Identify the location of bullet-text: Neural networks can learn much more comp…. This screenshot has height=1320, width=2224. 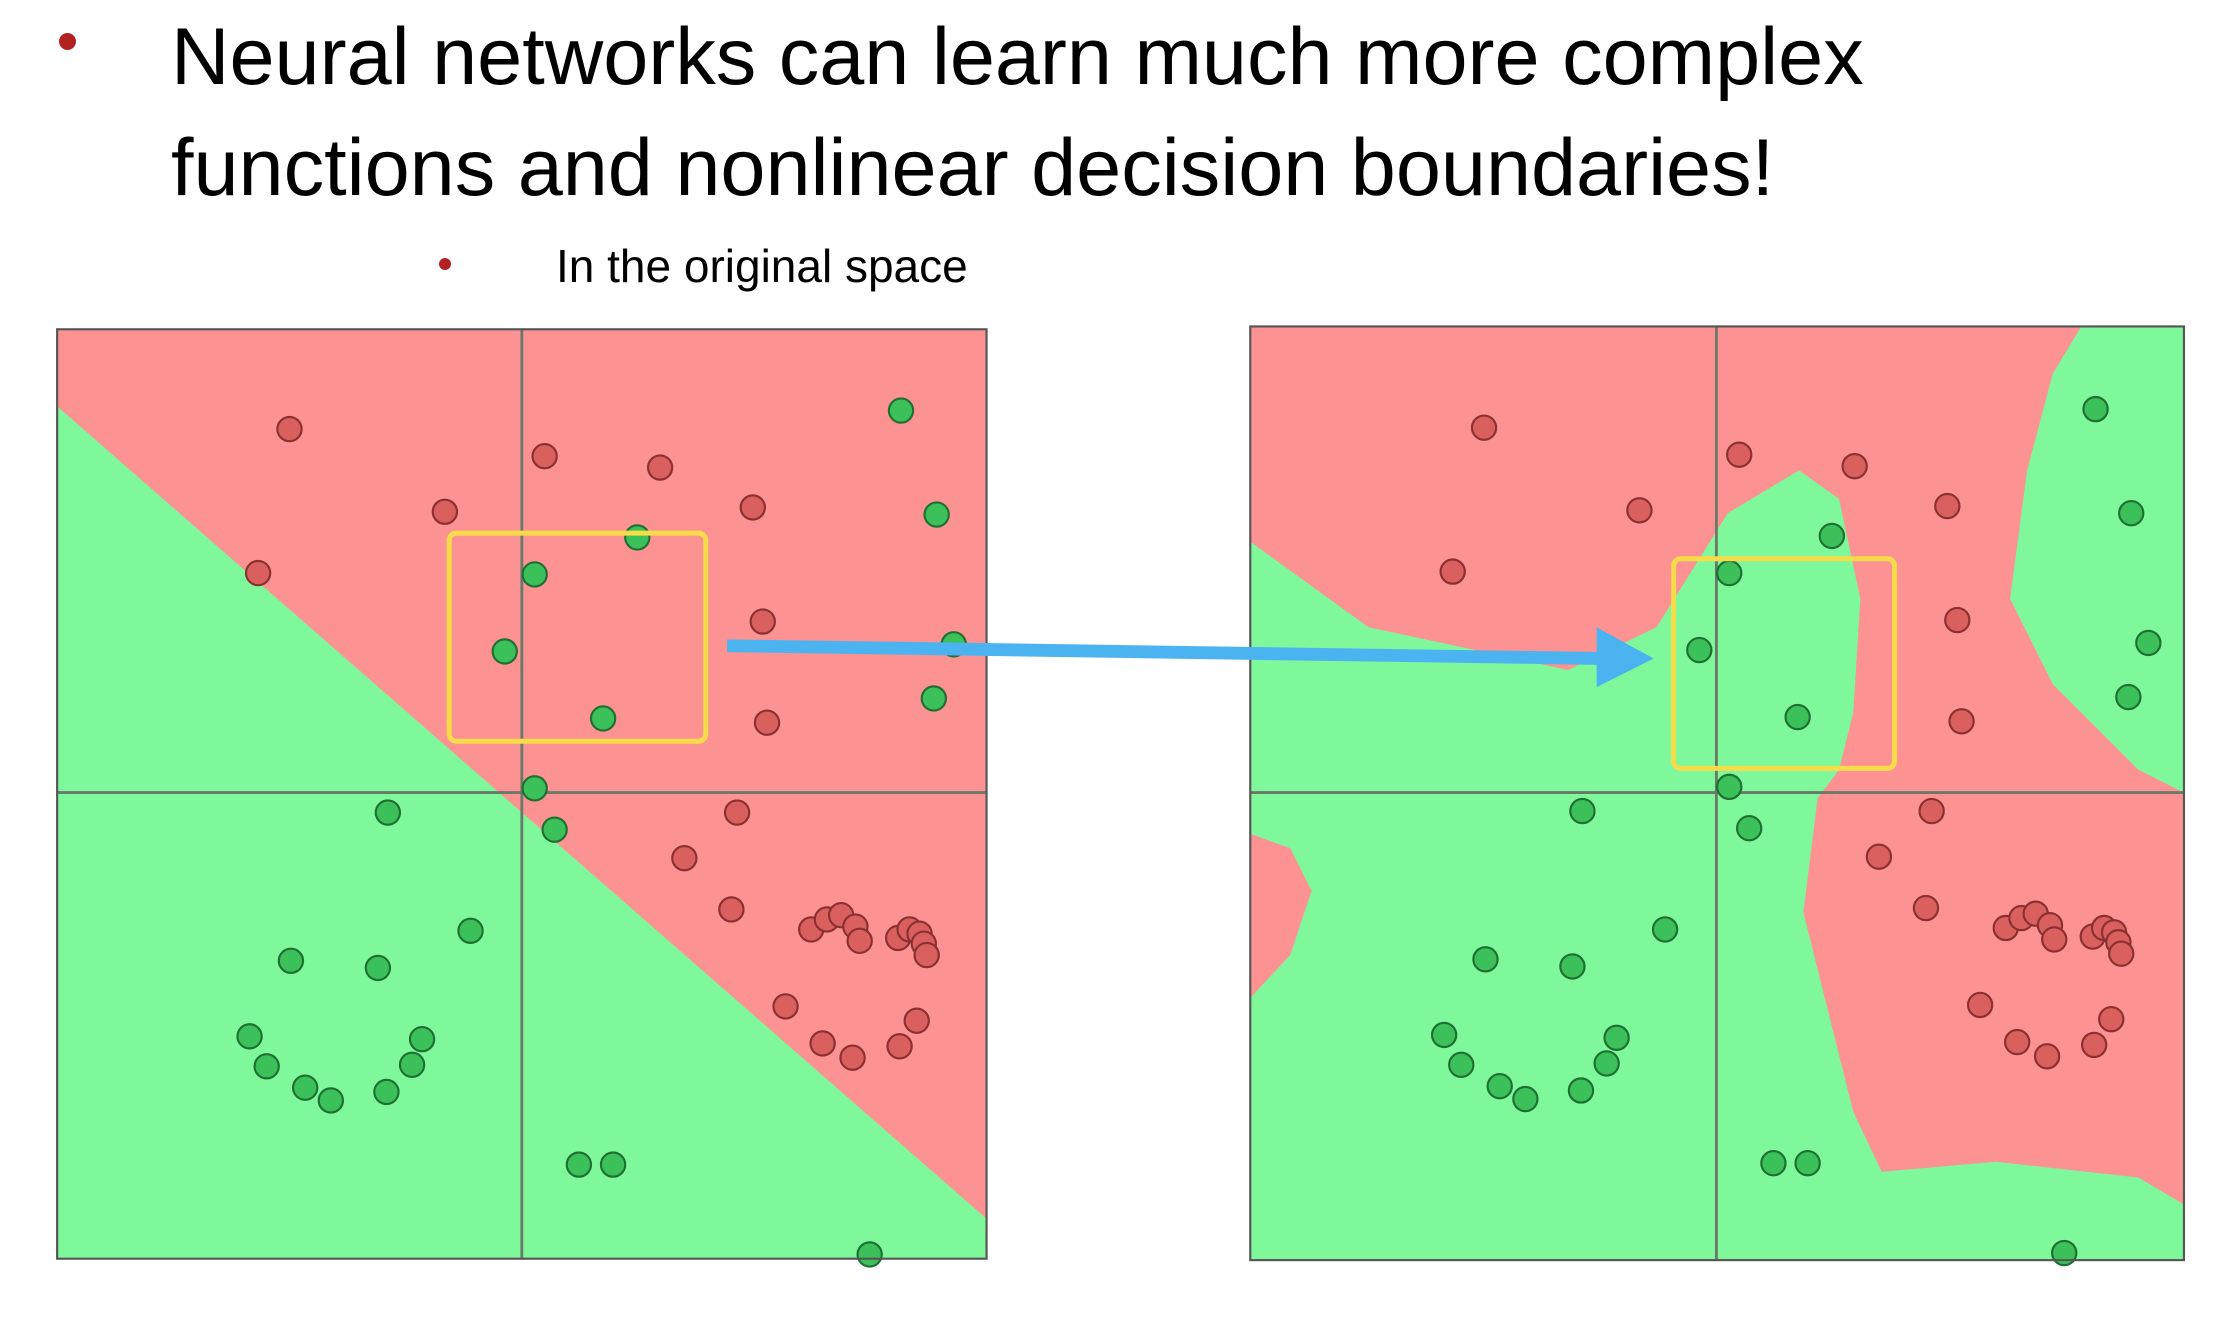
(1017, 112).